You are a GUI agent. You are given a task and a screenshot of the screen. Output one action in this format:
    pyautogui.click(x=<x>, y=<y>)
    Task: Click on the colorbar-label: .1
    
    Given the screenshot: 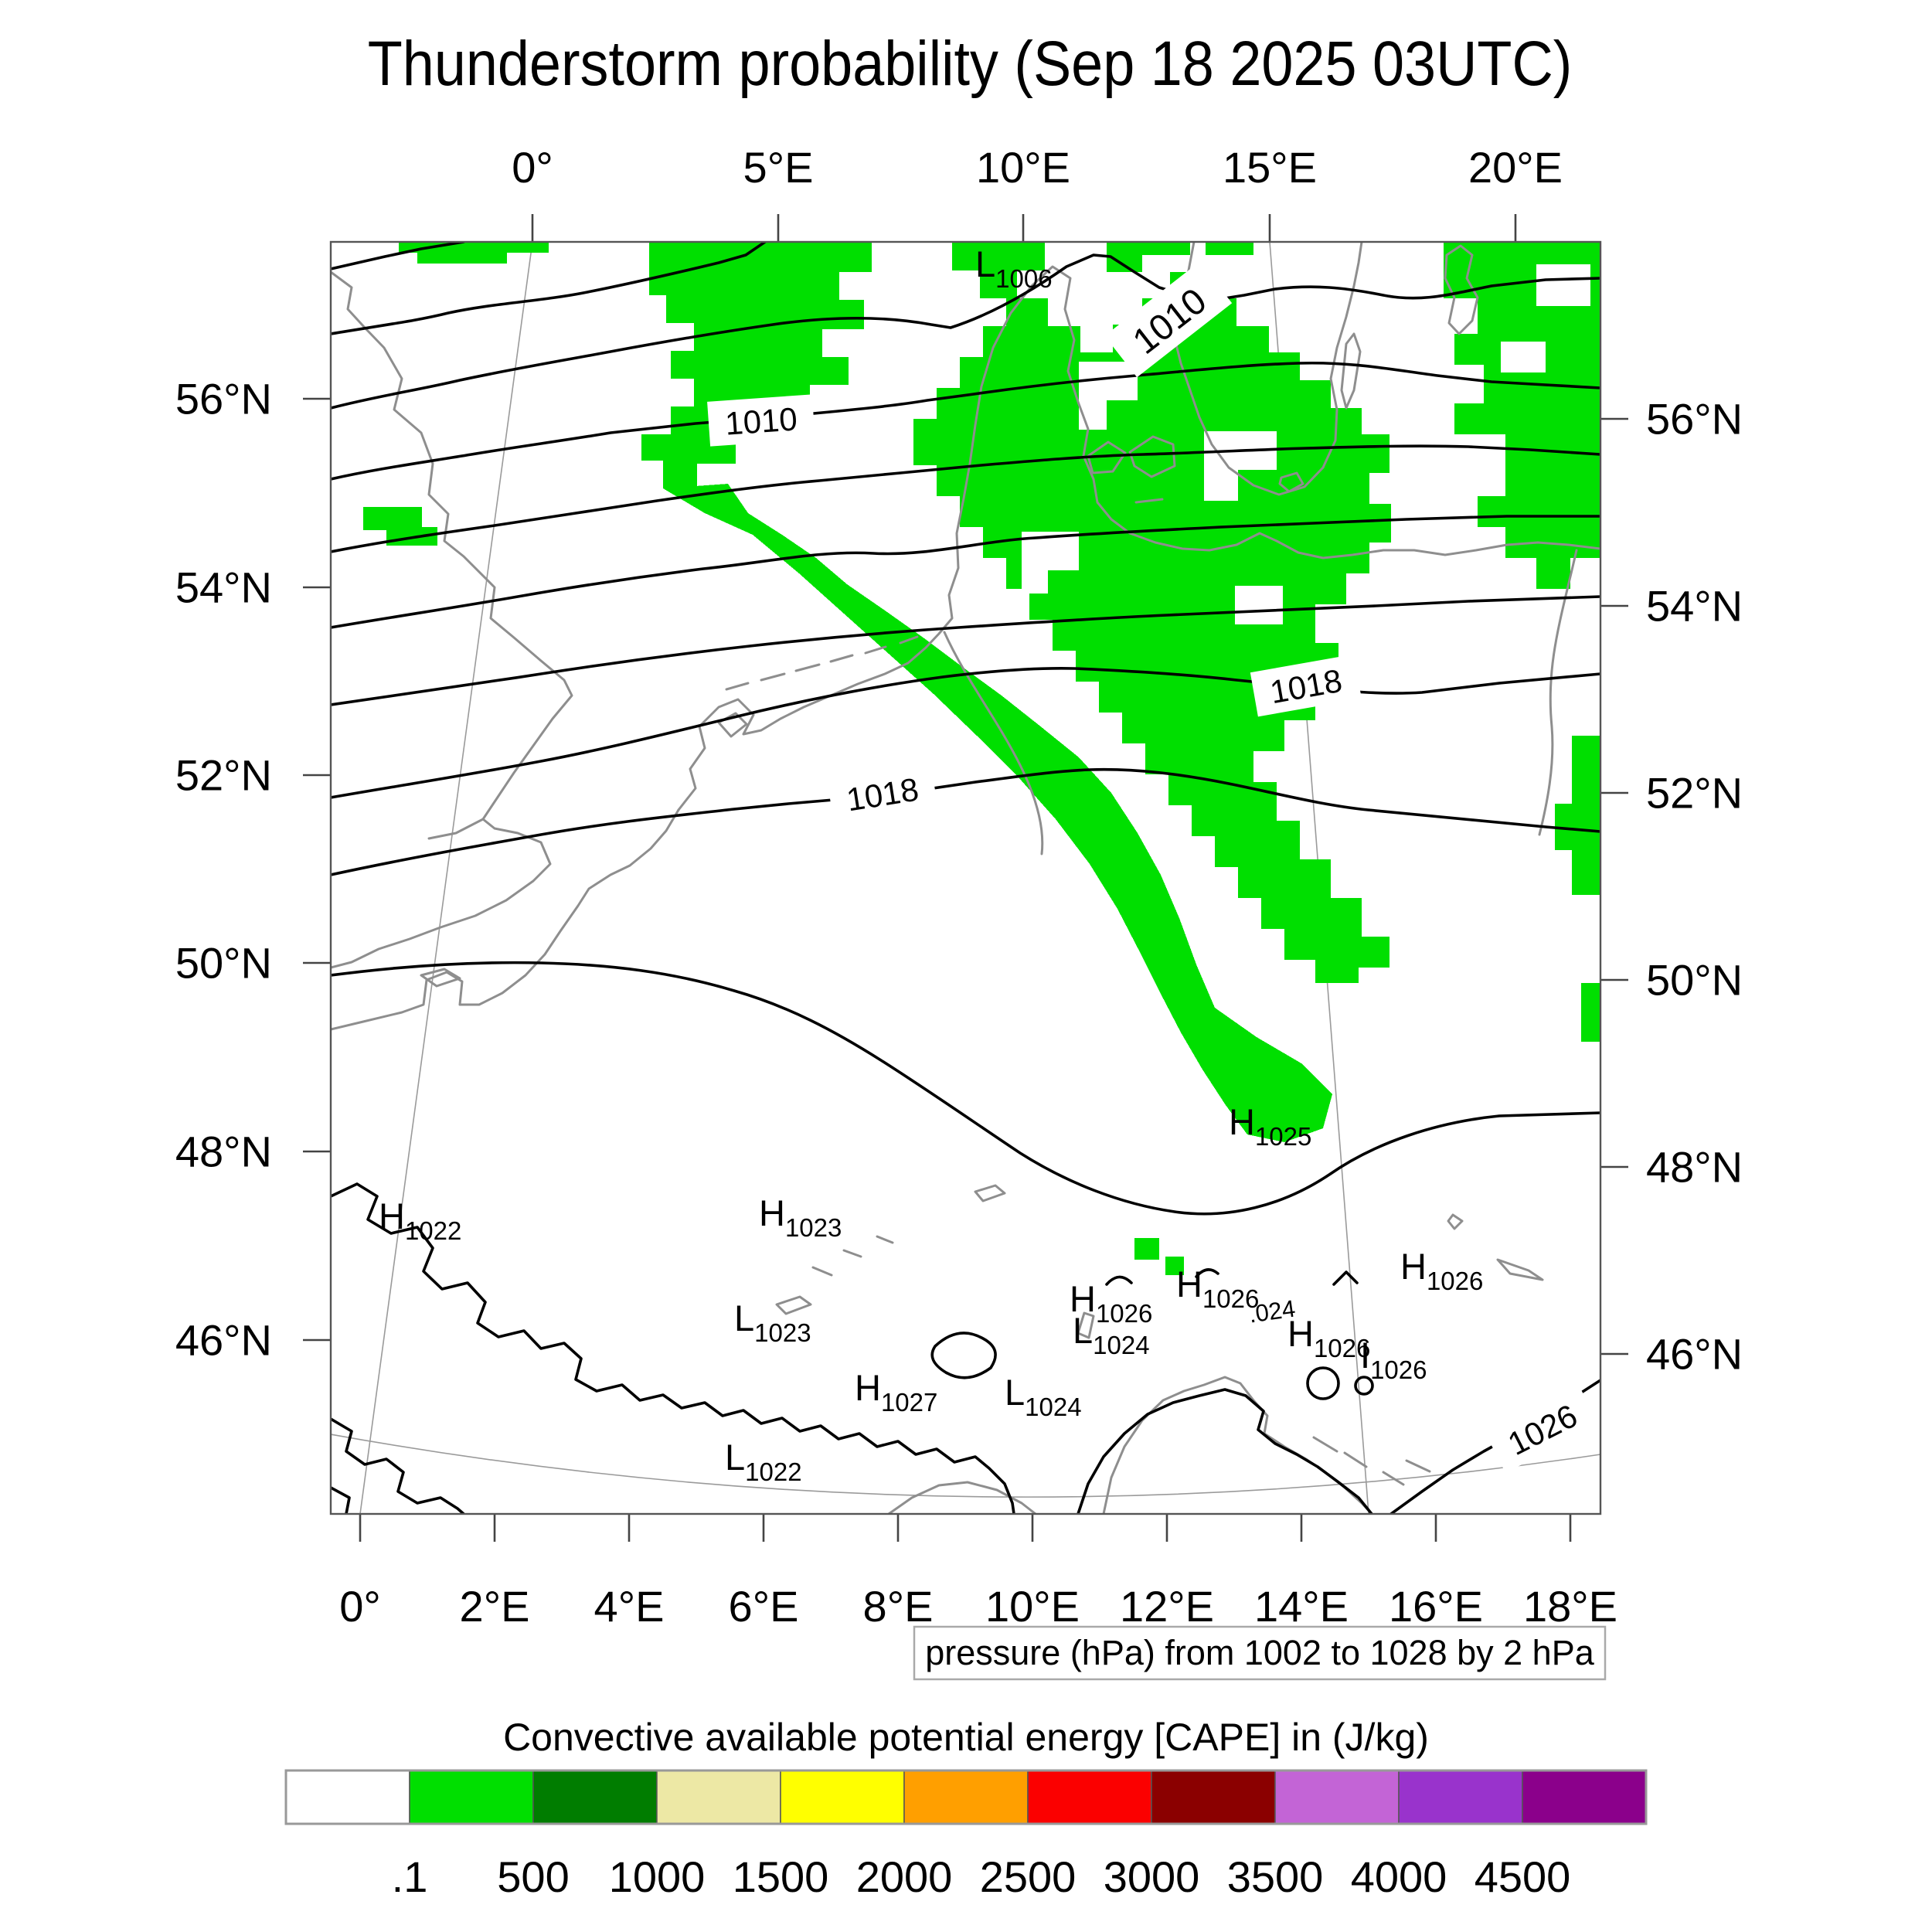 What is the action you would take?
    pyautogui.click(x=410, y=1877)
    